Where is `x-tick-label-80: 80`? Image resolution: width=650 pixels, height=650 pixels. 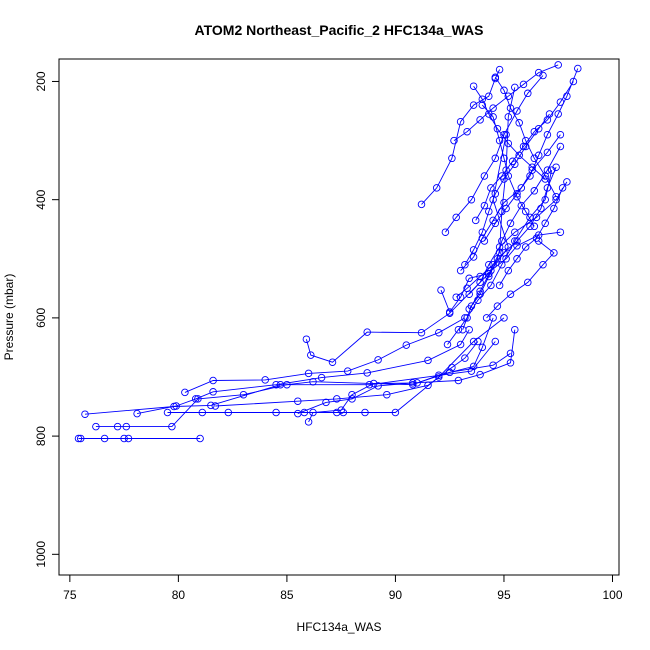
x-tick-label-80: 80 is located at coordinates (179, 595).